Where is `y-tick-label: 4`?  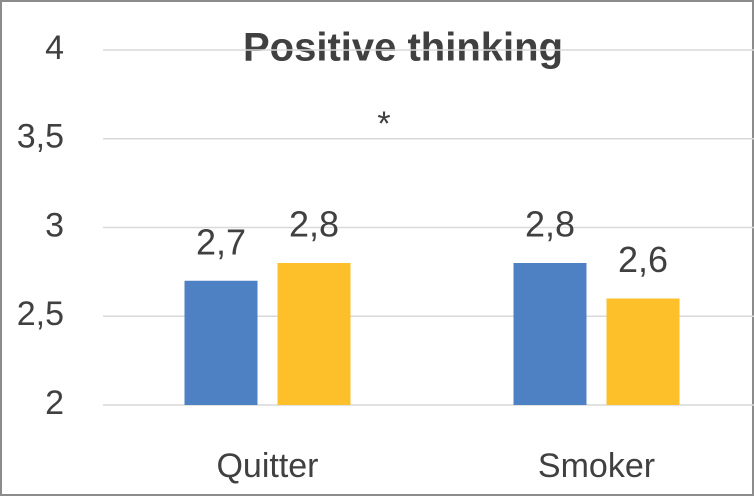
y-tick-label: 4 is located at coordinates (54, 48).